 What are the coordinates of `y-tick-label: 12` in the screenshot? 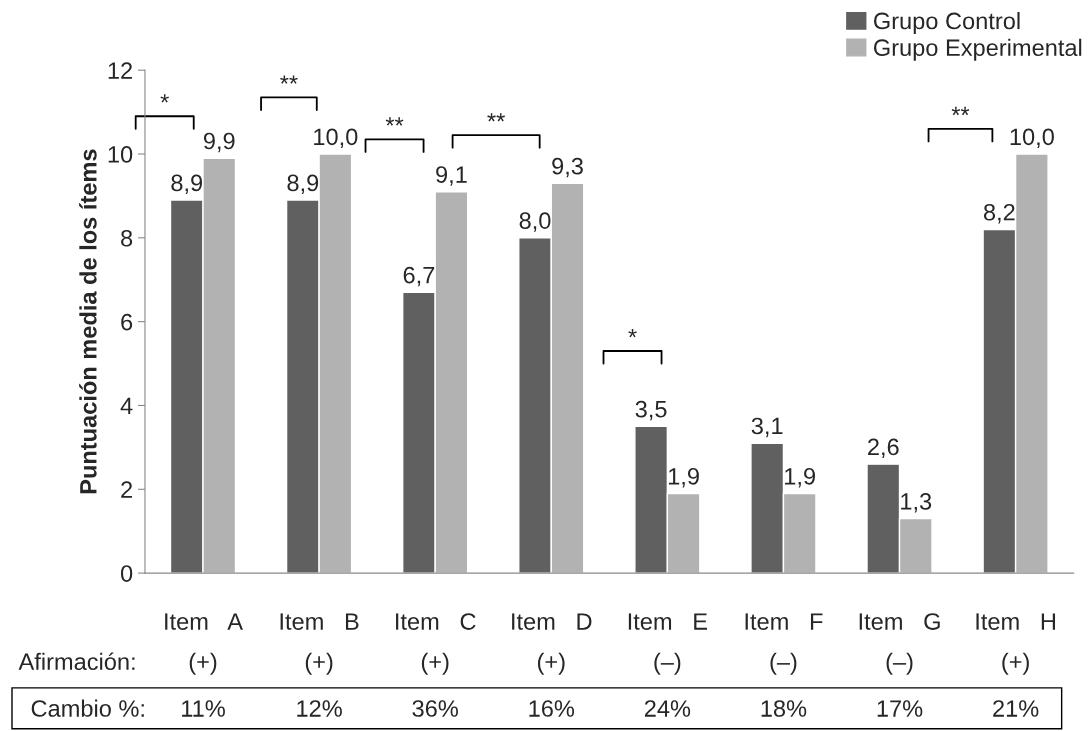 It's located at (120, 70).